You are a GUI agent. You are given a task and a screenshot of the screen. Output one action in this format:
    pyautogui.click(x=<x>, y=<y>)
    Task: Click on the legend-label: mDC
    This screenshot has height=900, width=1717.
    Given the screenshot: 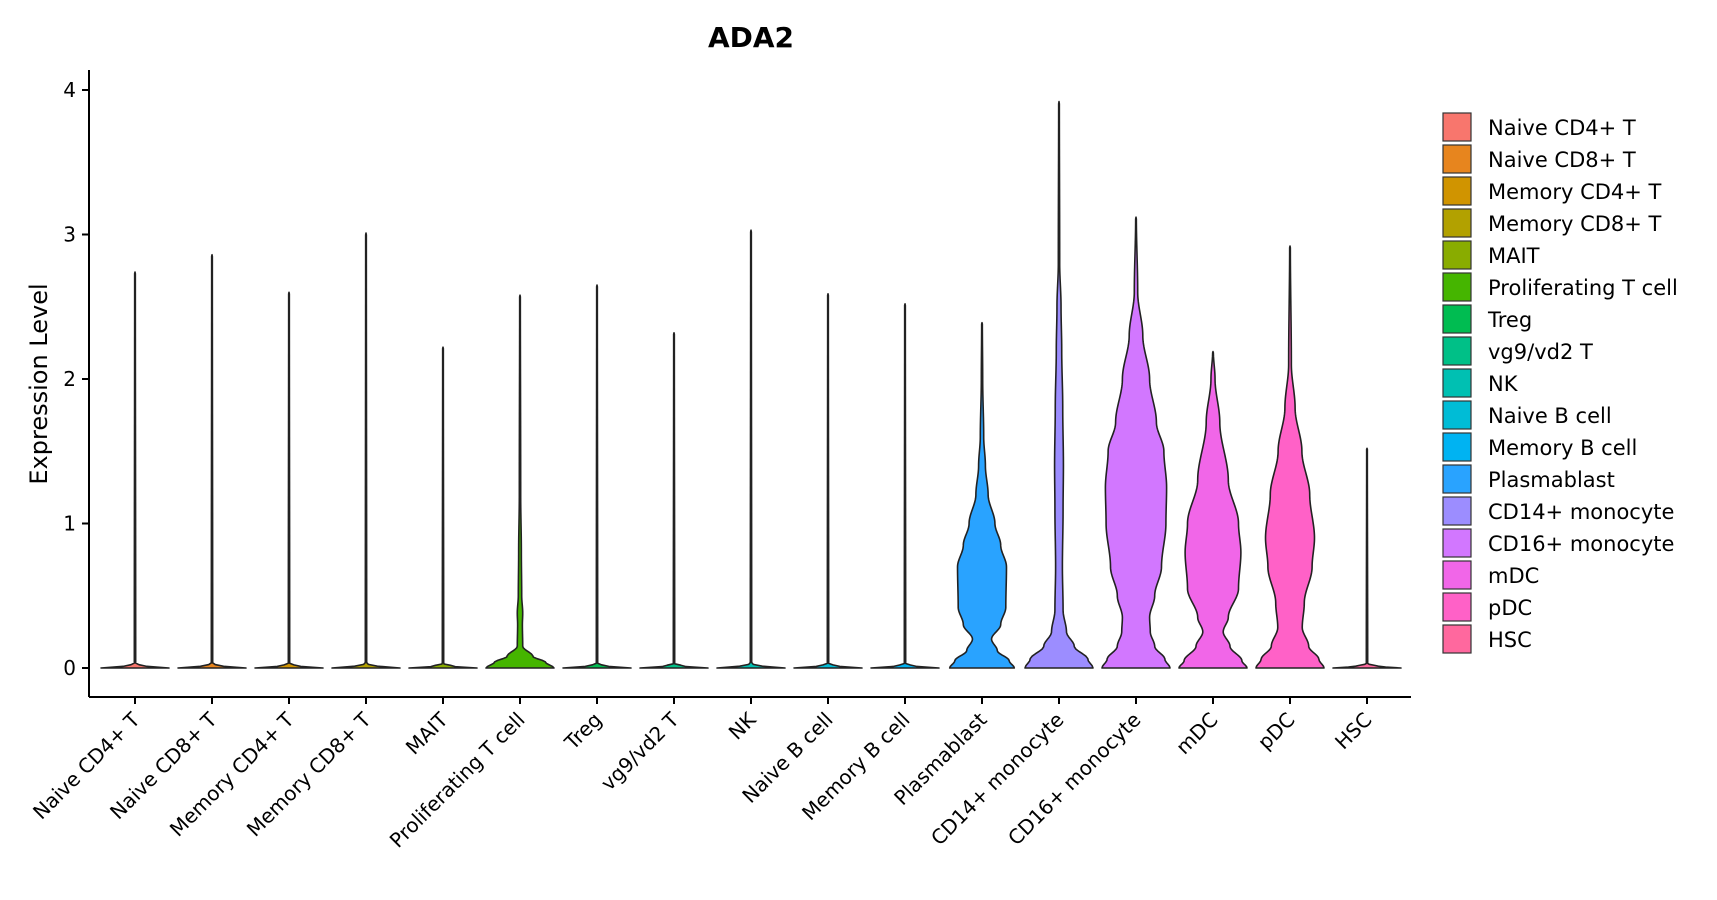 What is the action you would take?
    pyautogui.click(x=1513, y=576)
    